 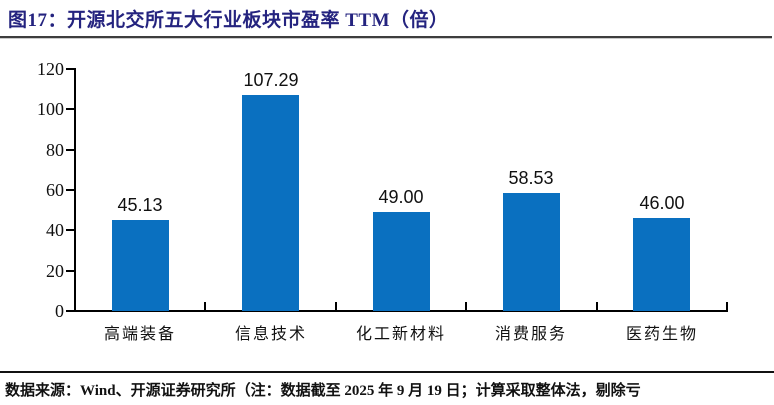 What do you see at coordinates (228, 20) in the screenshot?
I see `figure-title: 图17：开源北交所五大行业板块市盈率 TTM（倍）` at bounding box center [228, 20].